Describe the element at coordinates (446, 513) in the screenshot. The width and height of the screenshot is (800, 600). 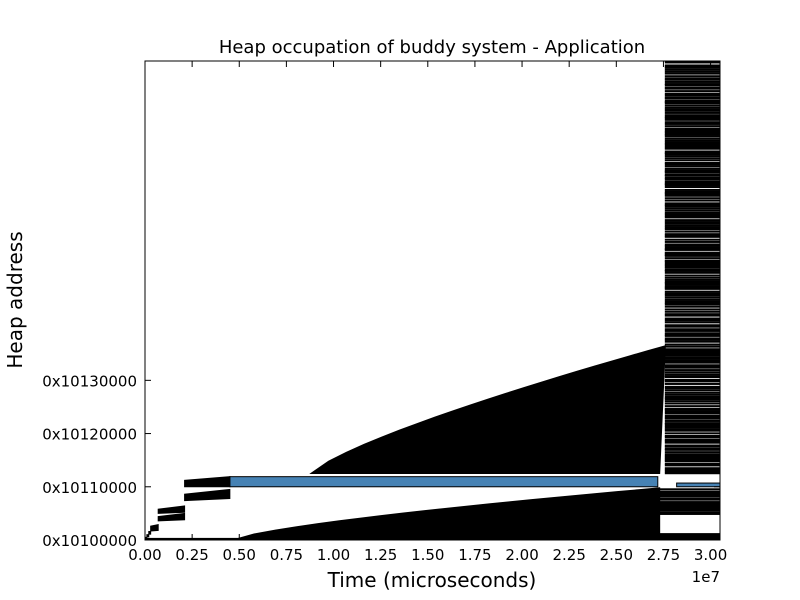
I see `lower-occupied-region` at that location.